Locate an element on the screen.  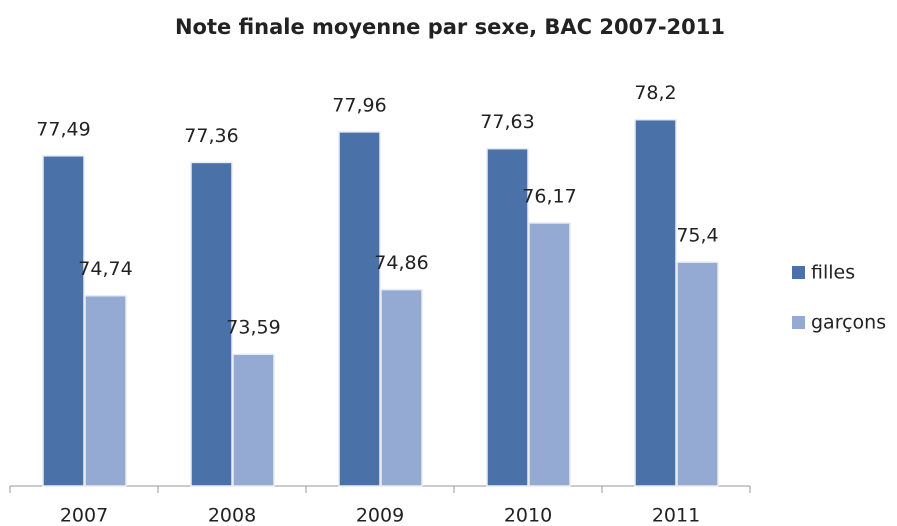
data-label: 73,59 is located at coordinates (253, 328).